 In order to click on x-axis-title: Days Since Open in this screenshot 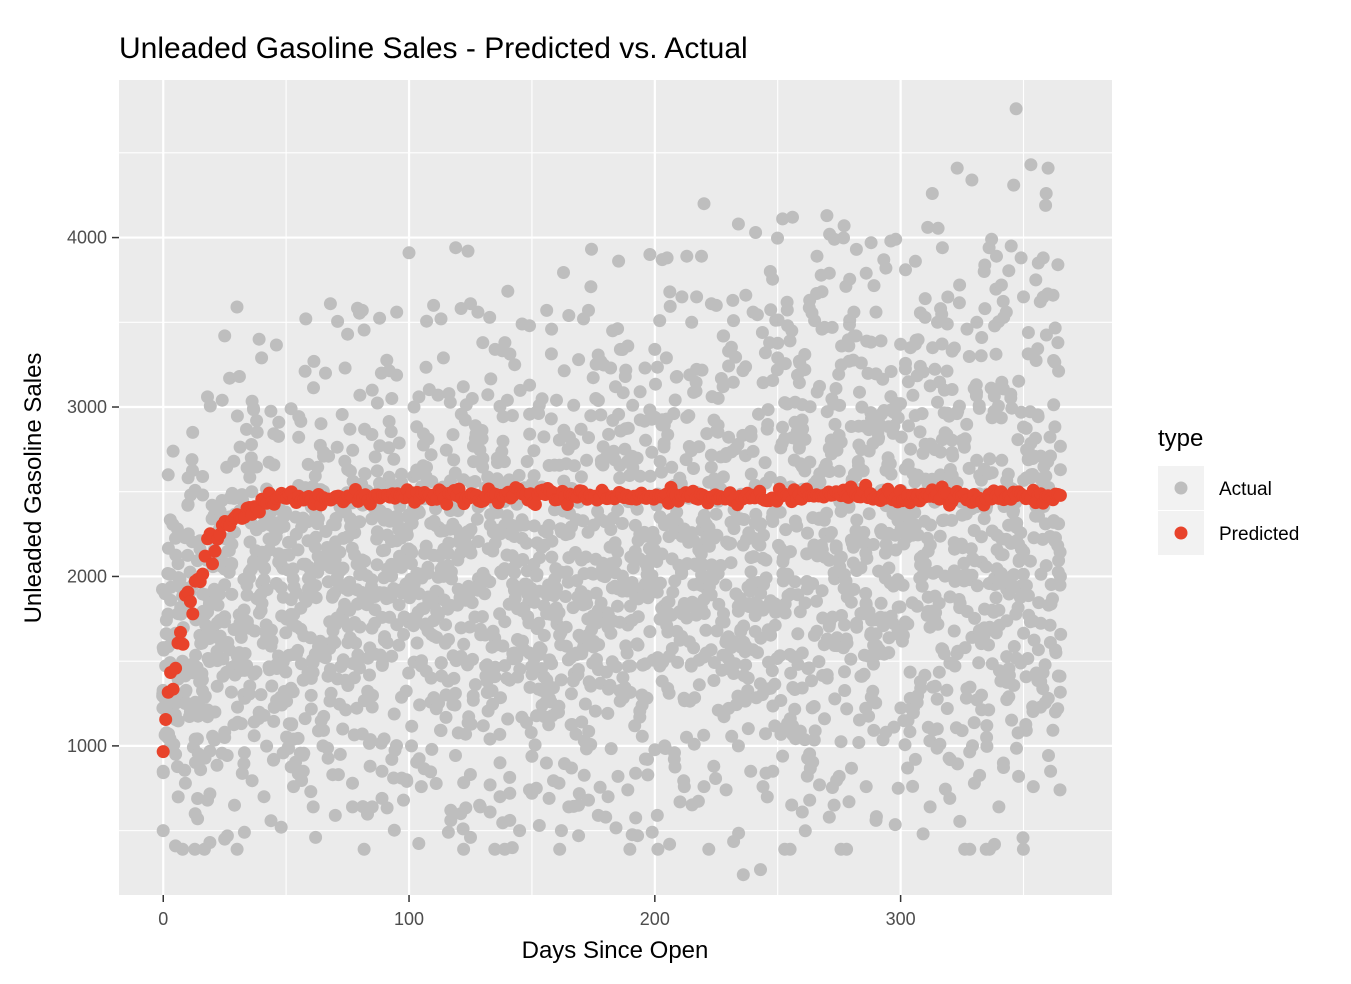, I will do `click(615, 950)`.